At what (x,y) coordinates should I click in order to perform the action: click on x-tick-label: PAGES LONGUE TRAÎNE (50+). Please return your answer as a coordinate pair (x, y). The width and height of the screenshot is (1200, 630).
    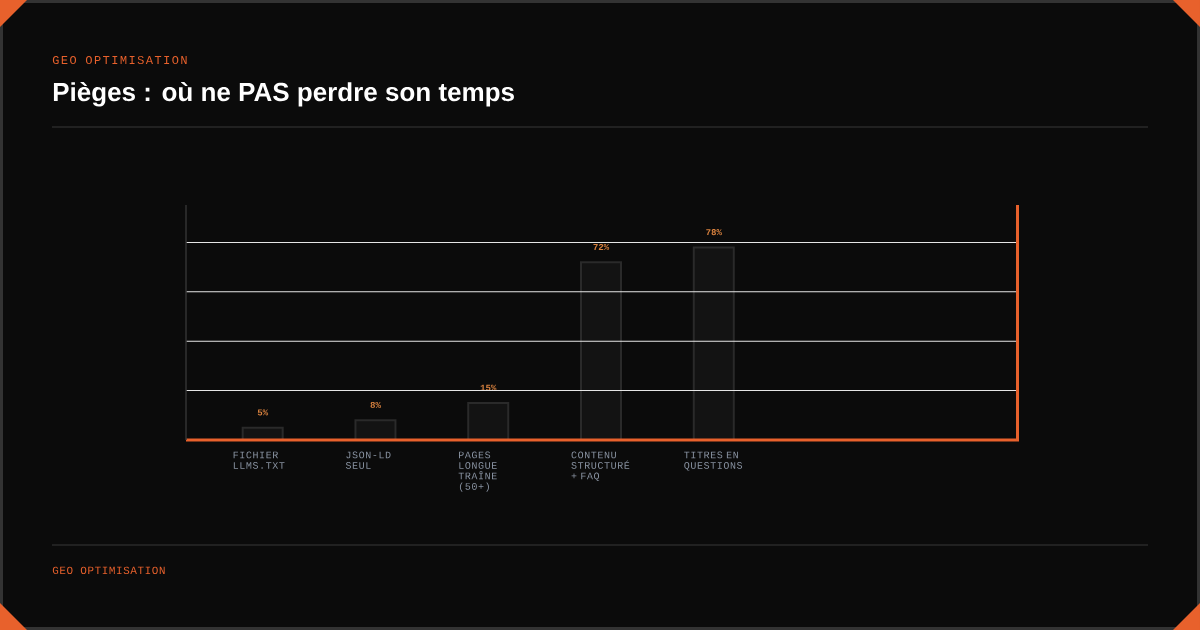
    Looking at the image, I should click on (477, 471).